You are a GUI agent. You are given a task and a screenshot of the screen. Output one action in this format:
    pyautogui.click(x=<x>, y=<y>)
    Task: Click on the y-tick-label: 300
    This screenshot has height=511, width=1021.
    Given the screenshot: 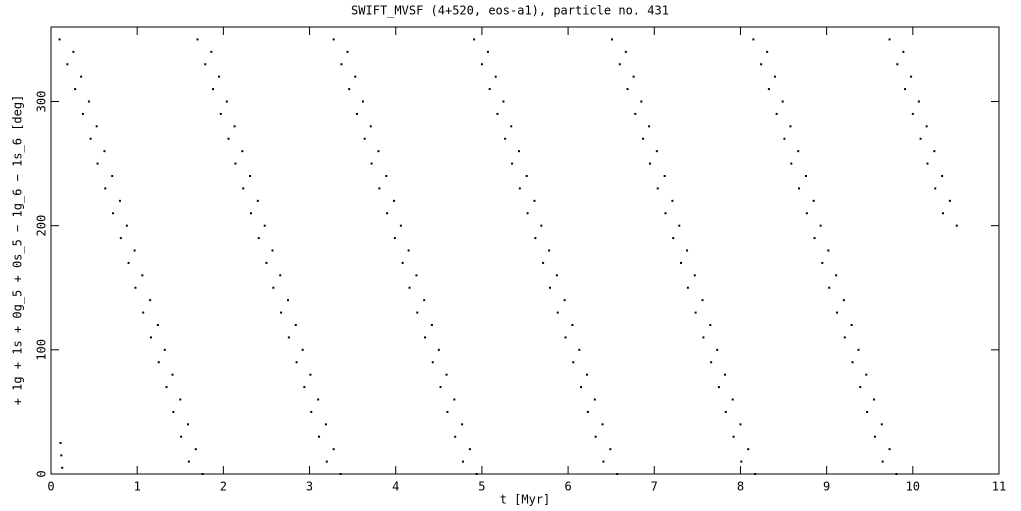 What is the action you would take?
    pyautogui.click(x=42, y=102)
    